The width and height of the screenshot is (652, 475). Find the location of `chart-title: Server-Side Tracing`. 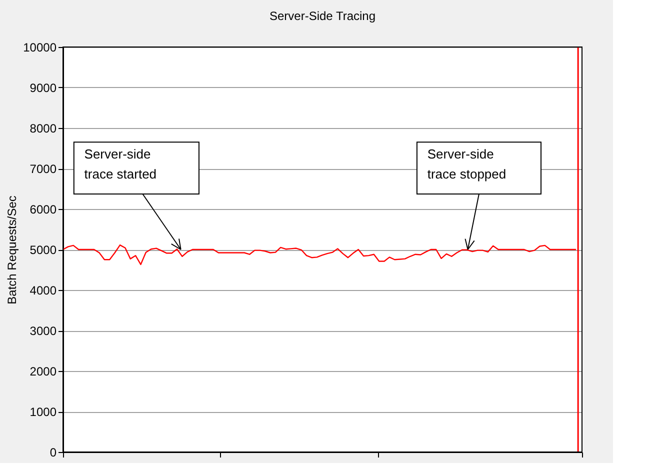

chart-title: Server-Side Tracing is located at coordinates (322, 16).